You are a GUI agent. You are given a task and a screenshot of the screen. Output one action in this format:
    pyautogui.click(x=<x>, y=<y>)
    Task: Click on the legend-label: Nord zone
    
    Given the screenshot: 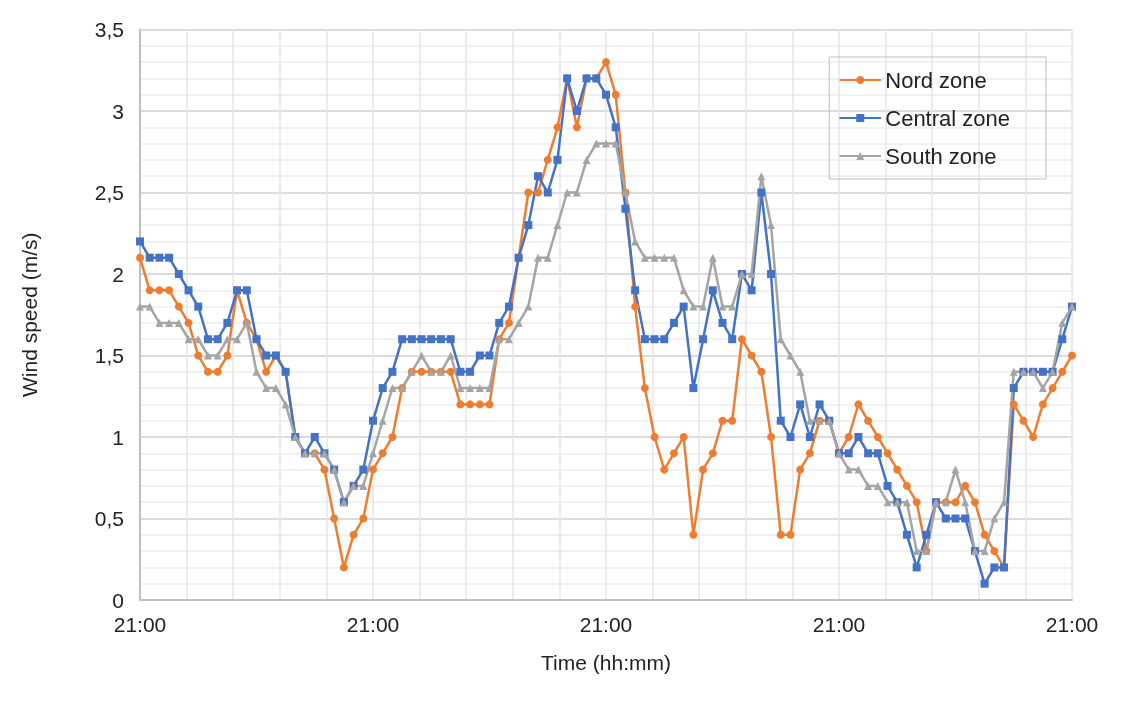 What is the action you would take?
    pyautogui.click(x=936, y=80)
    